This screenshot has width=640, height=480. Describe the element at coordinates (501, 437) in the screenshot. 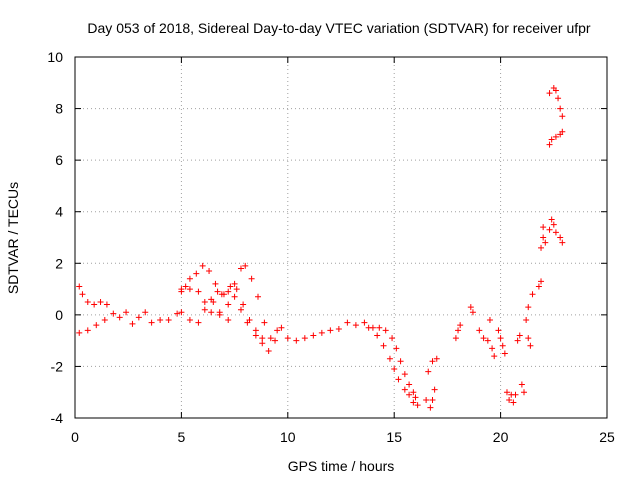

I see `x-tick-label: 20` at that location.